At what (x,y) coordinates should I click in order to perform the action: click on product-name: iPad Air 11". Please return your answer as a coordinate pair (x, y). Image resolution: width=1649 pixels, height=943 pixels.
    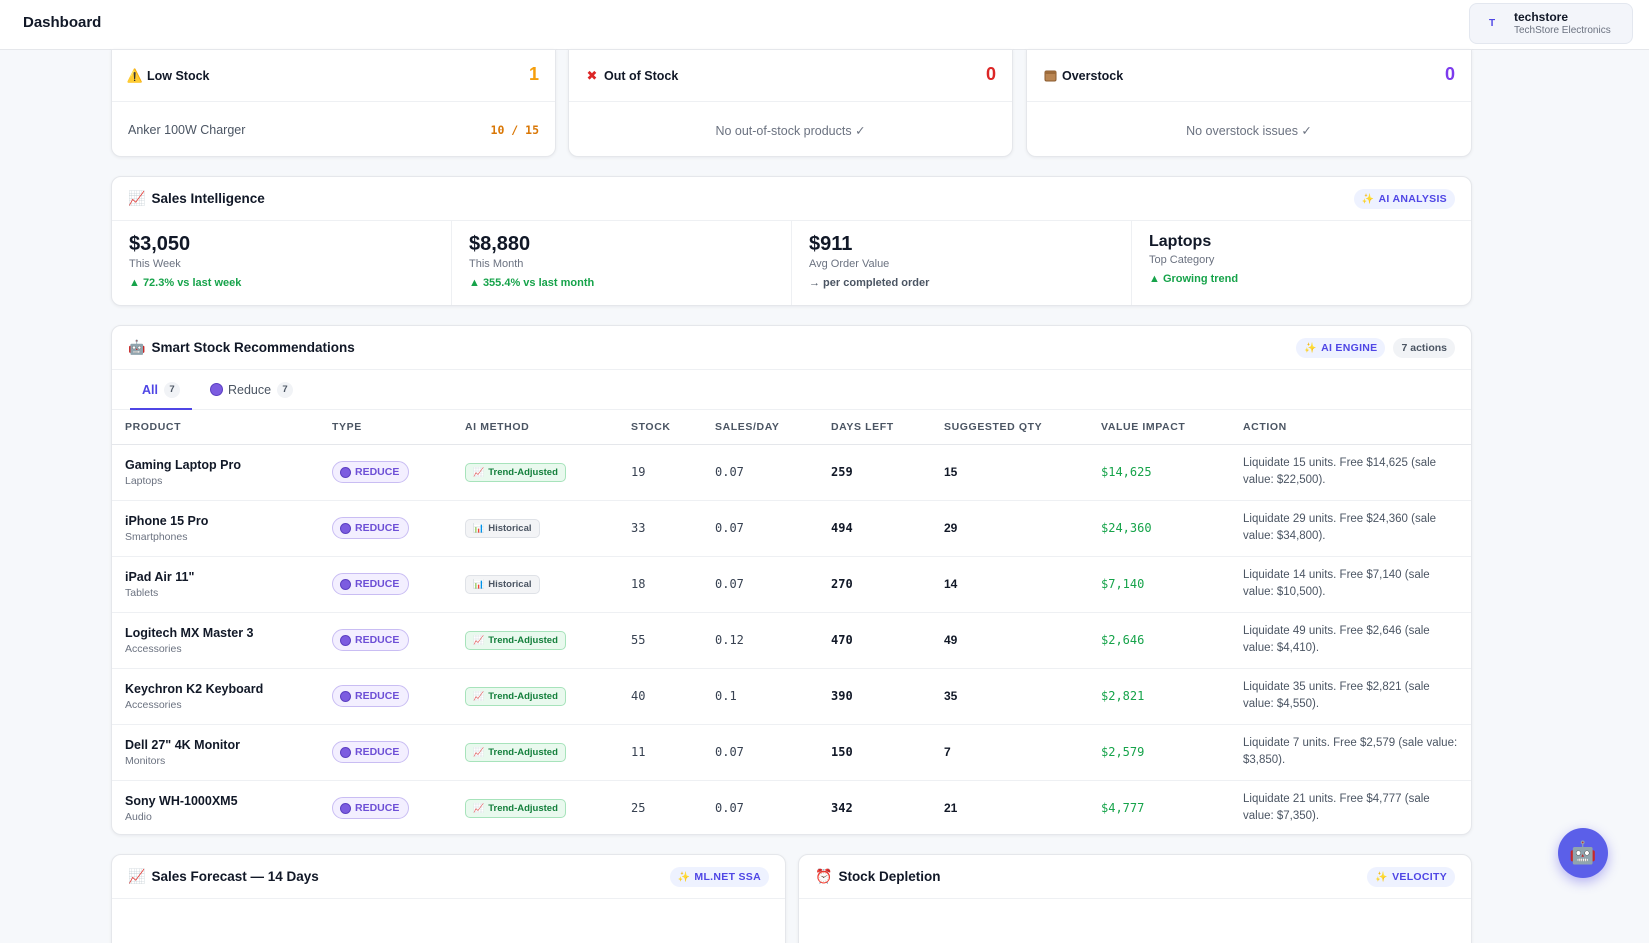
    Looking at the image, I should click on (160, 576).